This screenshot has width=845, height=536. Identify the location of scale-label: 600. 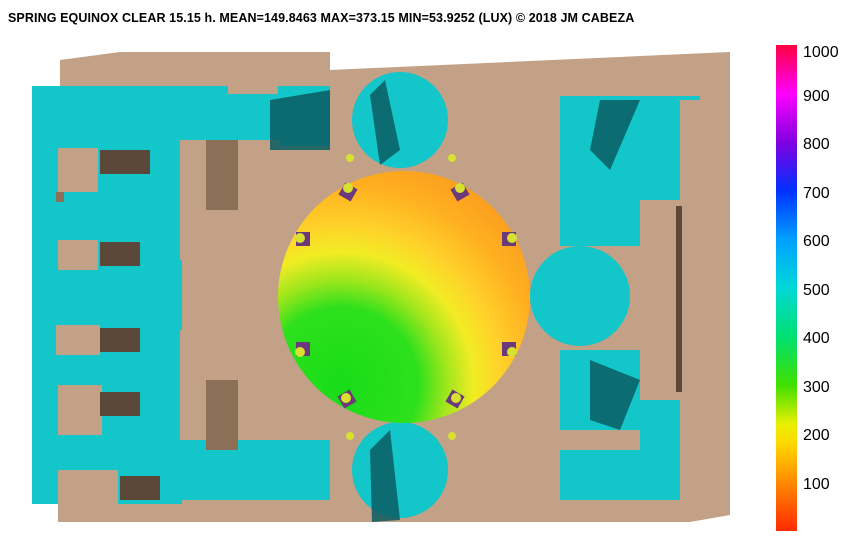
(816, 241).